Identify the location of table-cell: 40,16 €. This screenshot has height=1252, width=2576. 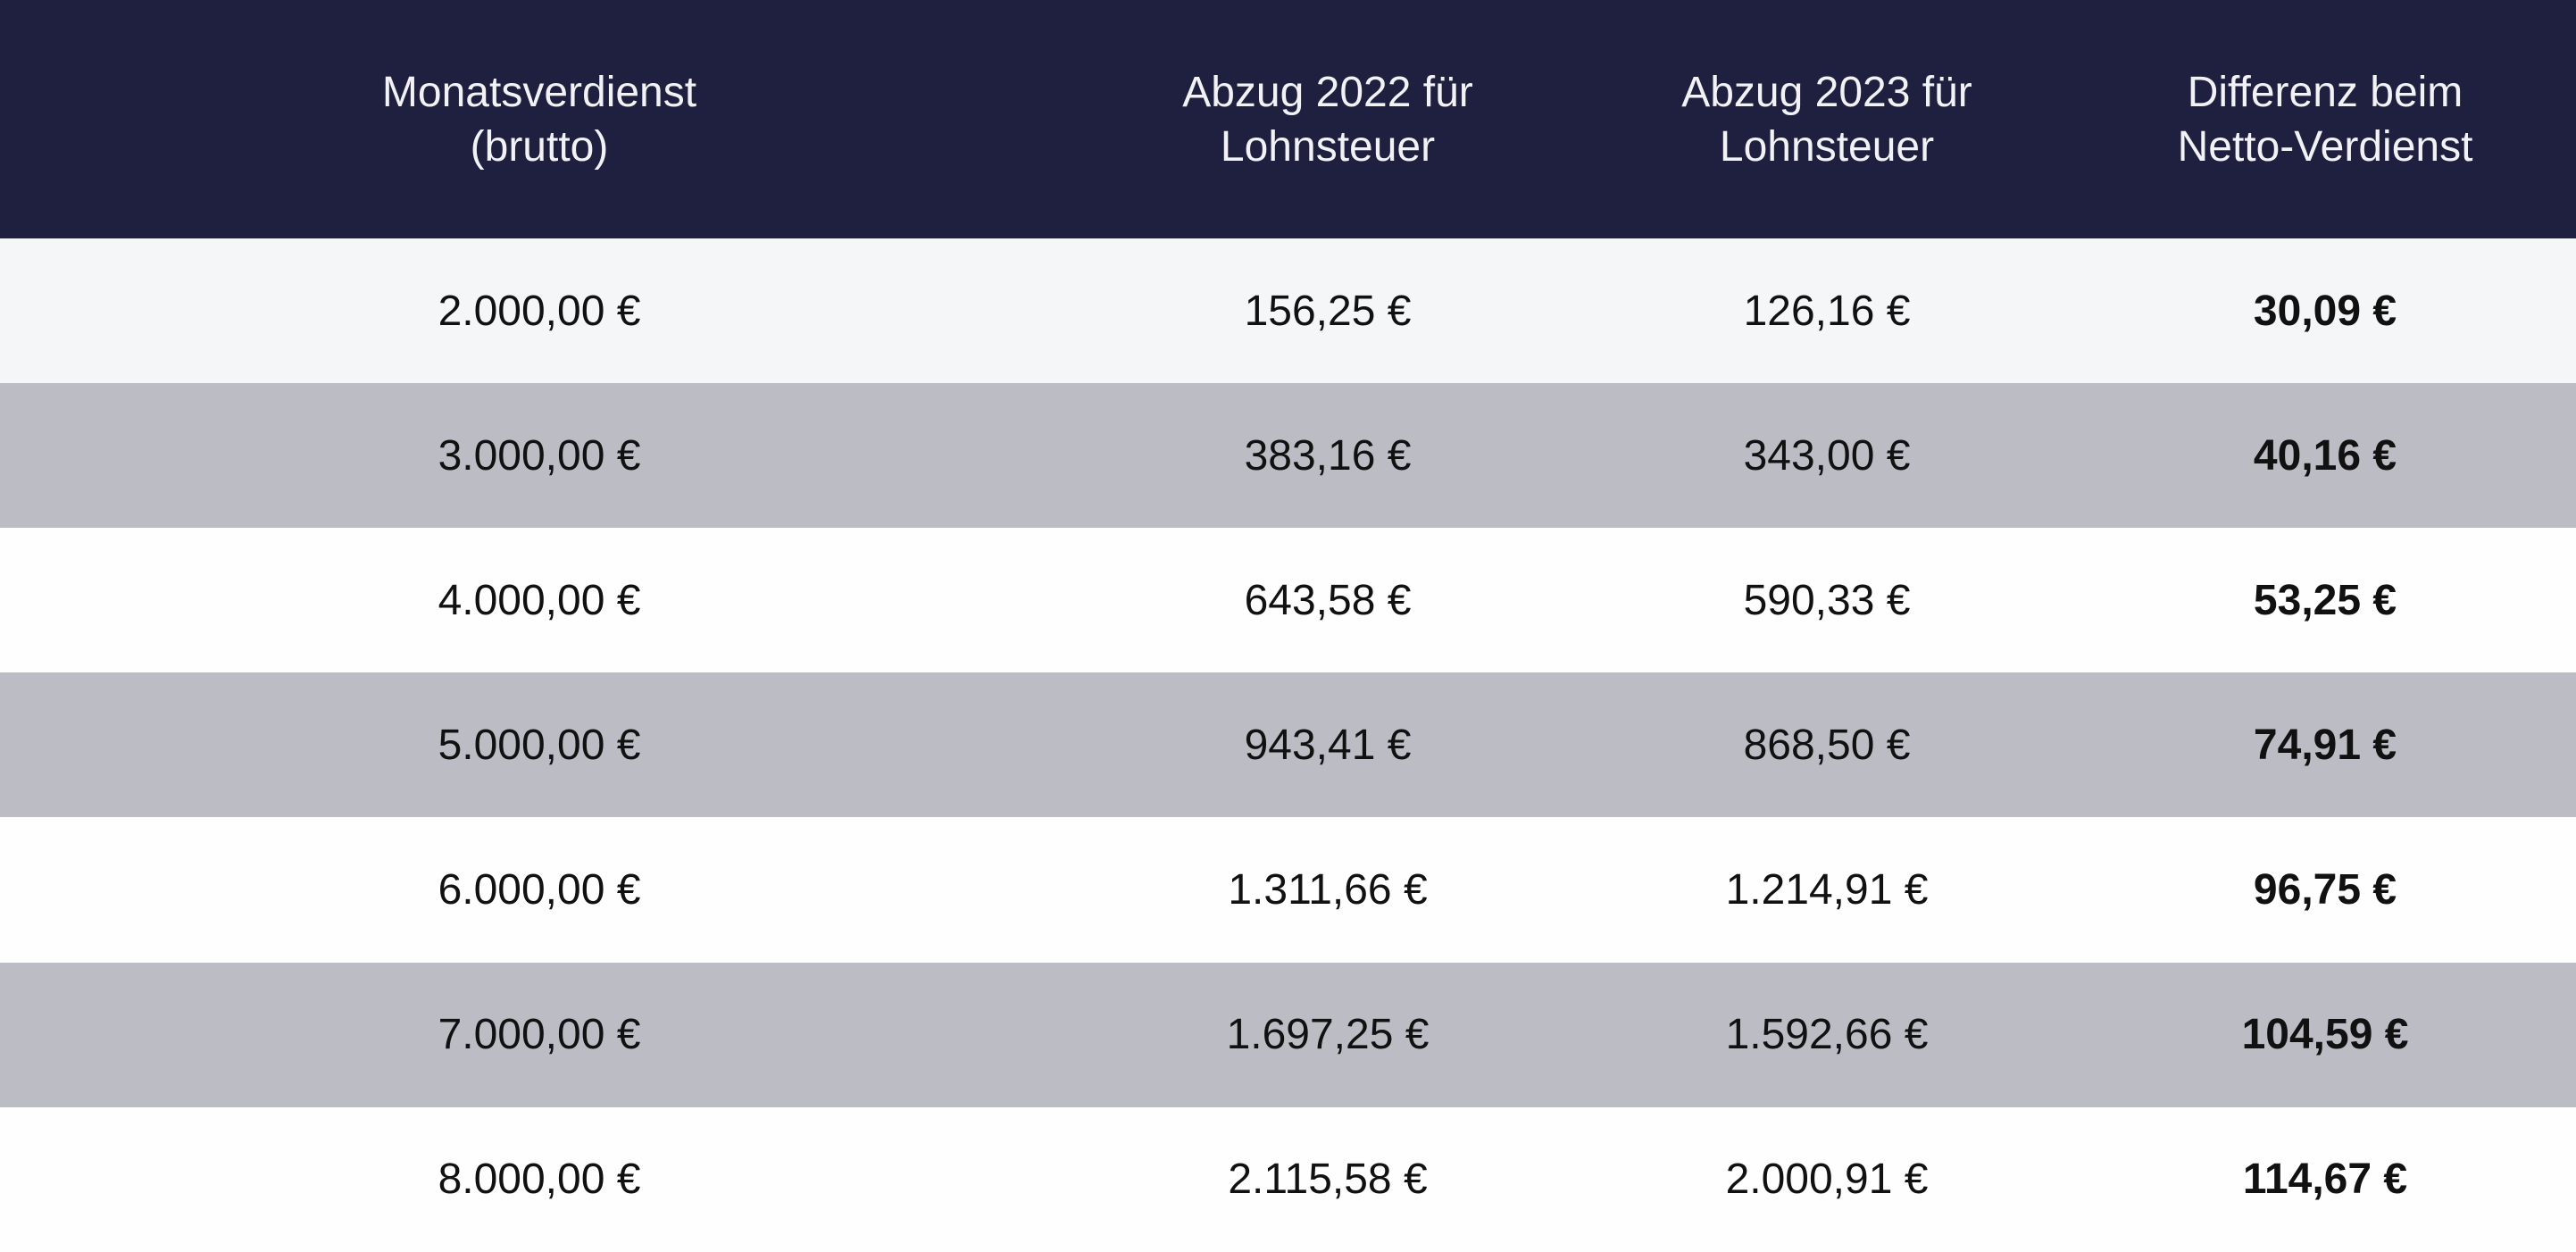
(2325, 455).